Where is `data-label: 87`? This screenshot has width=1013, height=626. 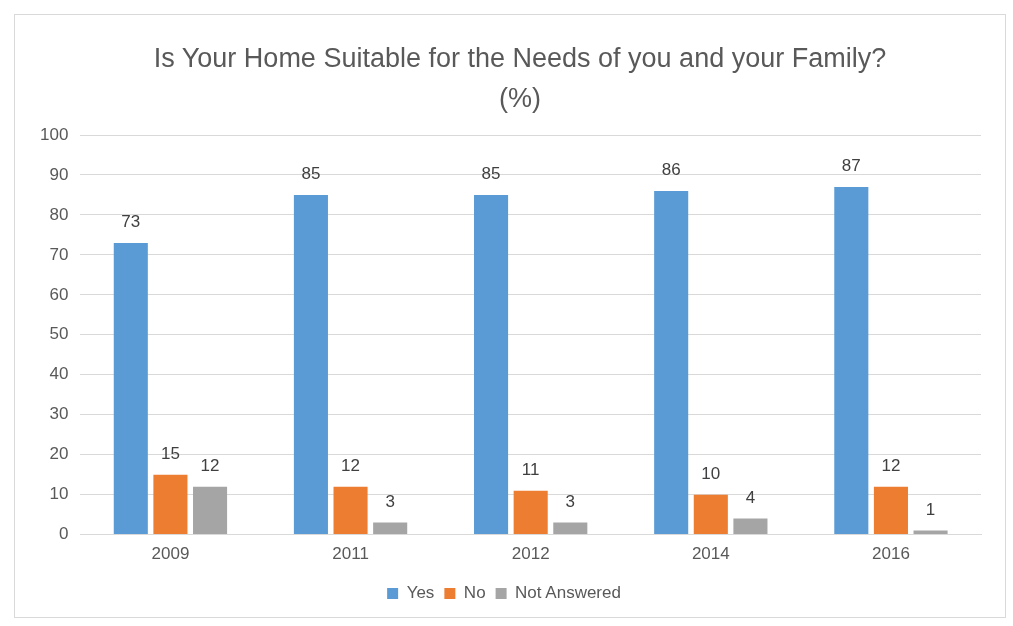
data-label: 87 is located at coordinates (851, 166).